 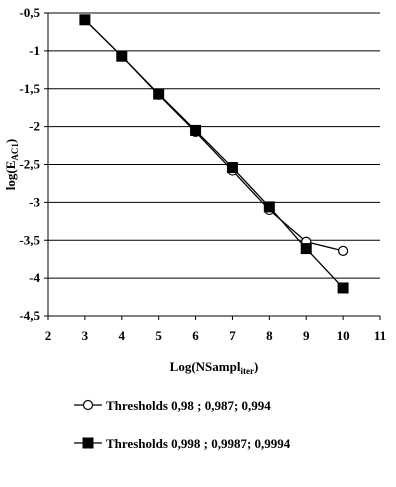 What do you see at coordinates (122, 335) in the screenshot?
I see `x-tick-label: 4` at bounding box center [122, 335].